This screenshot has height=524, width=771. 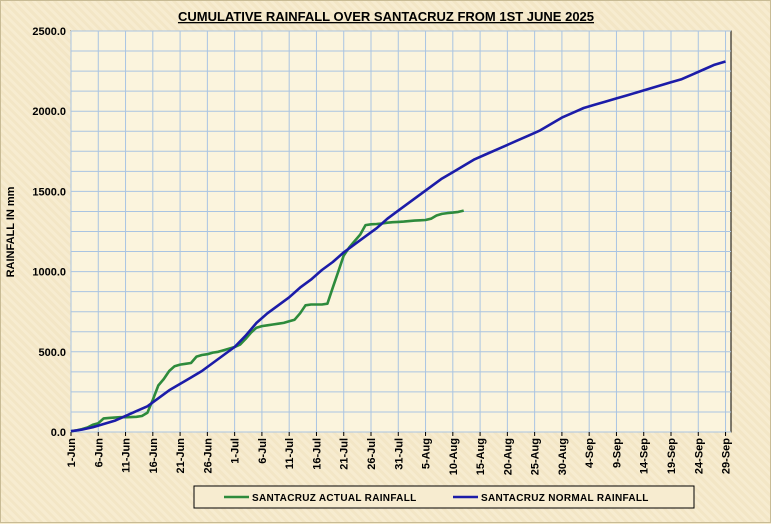 I want to click on y-axis-title: RAINFALL IN mm, so click(x=11, y=231).